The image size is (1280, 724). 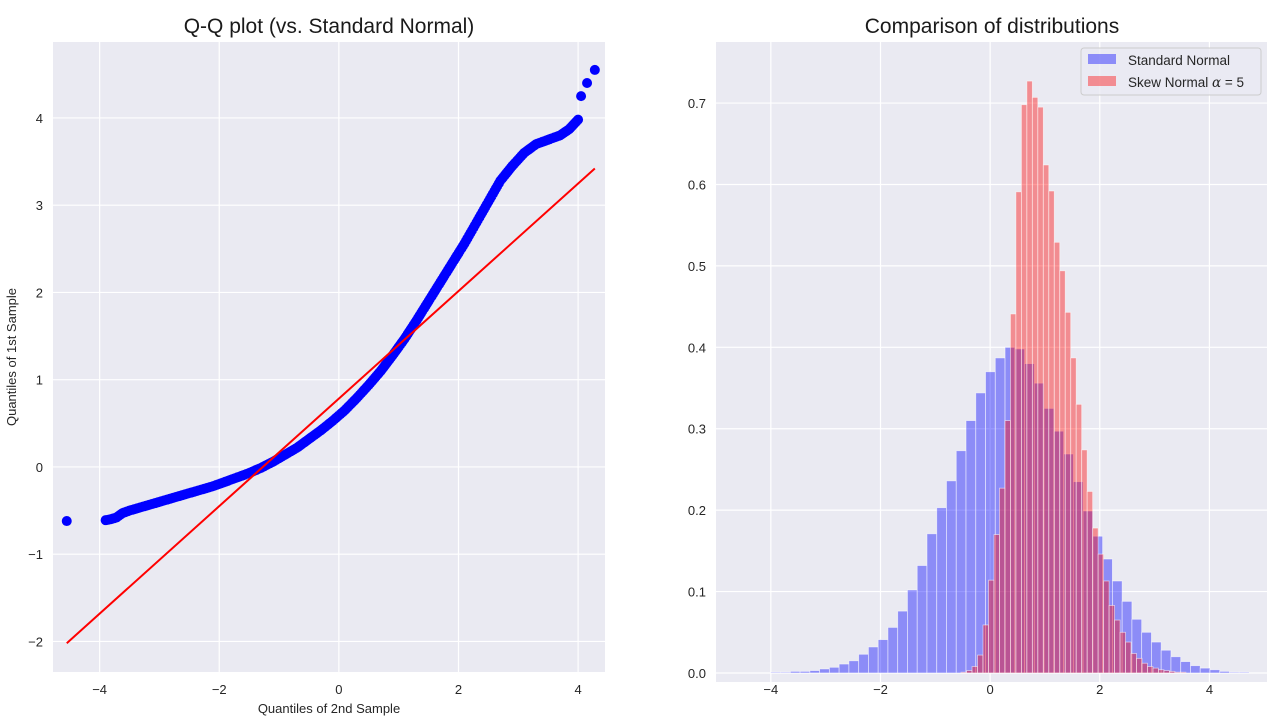 I want to click on qq-x-tick-label: 2, so click(x=458, y=689).